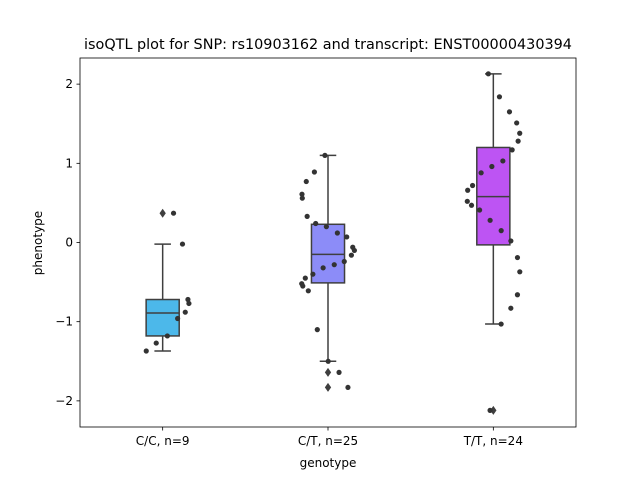 Image resolution: width=640 pixels, height=480 pixels. What do you see at coordinates (64, 401) in the screenshot?
I see `y-tick-label: −2` at bounding box center [64, 401].